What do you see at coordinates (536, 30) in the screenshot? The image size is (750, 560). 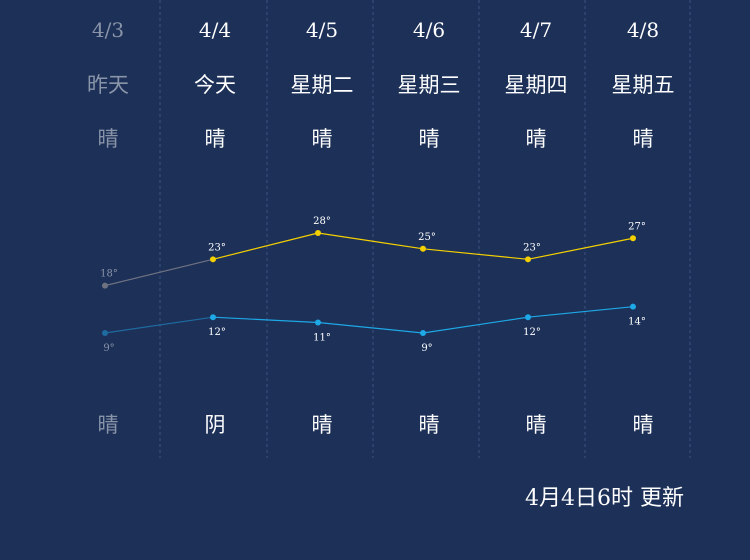 I see `date-label: 4/7` at bounding box center [536, 30].